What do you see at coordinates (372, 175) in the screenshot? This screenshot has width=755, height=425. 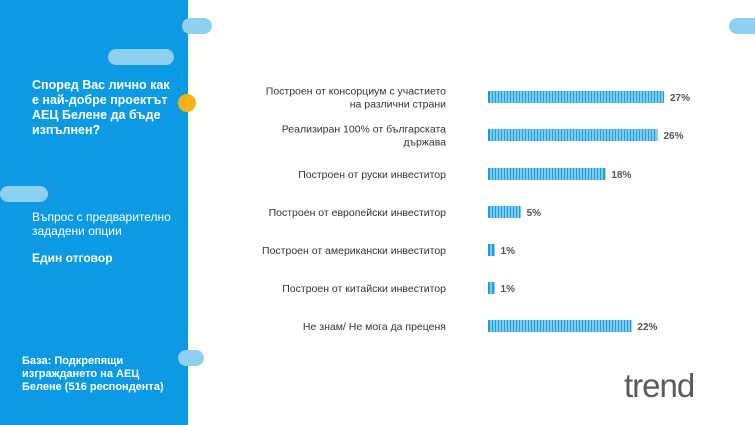 I see `category-label: Построен от руски инвеститор` at bounding box center [372, 175].